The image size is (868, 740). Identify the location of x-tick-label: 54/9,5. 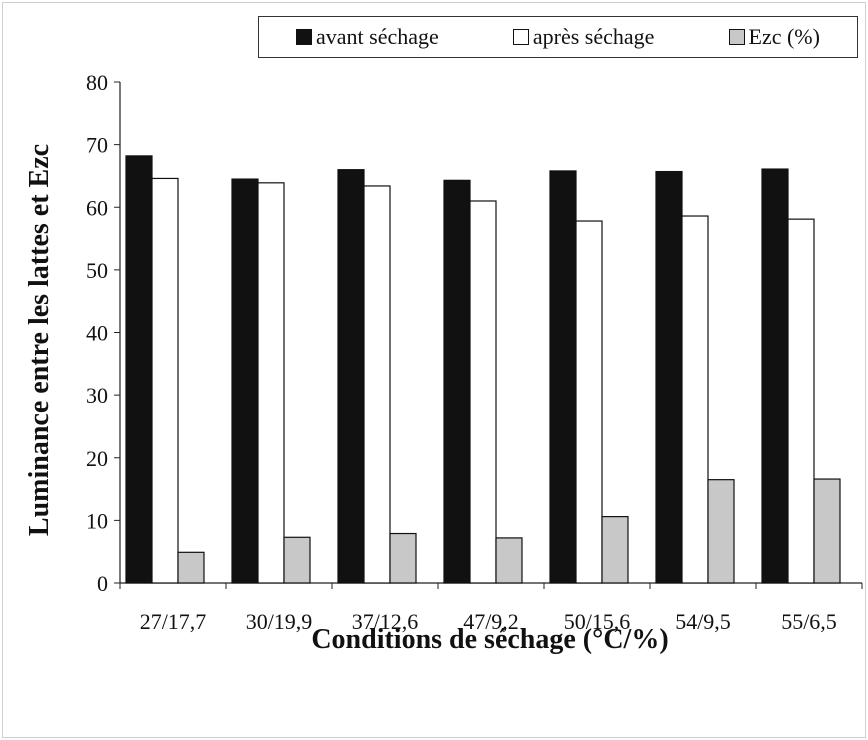
(703, 621).